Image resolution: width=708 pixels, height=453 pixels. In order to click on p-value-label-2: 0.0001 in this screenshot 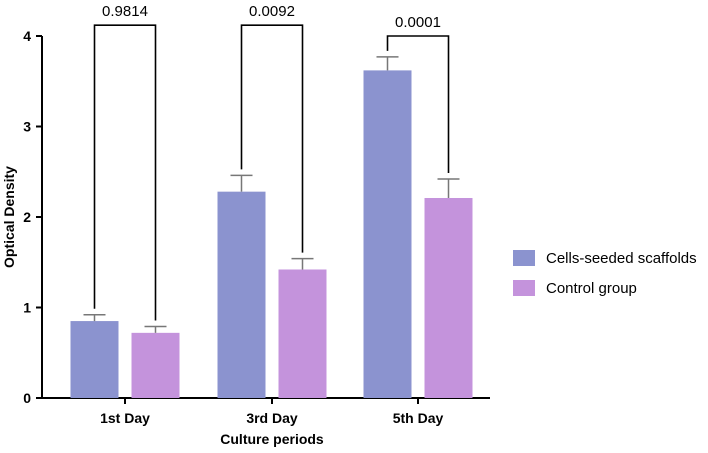, I will do `click(418, 22)`.